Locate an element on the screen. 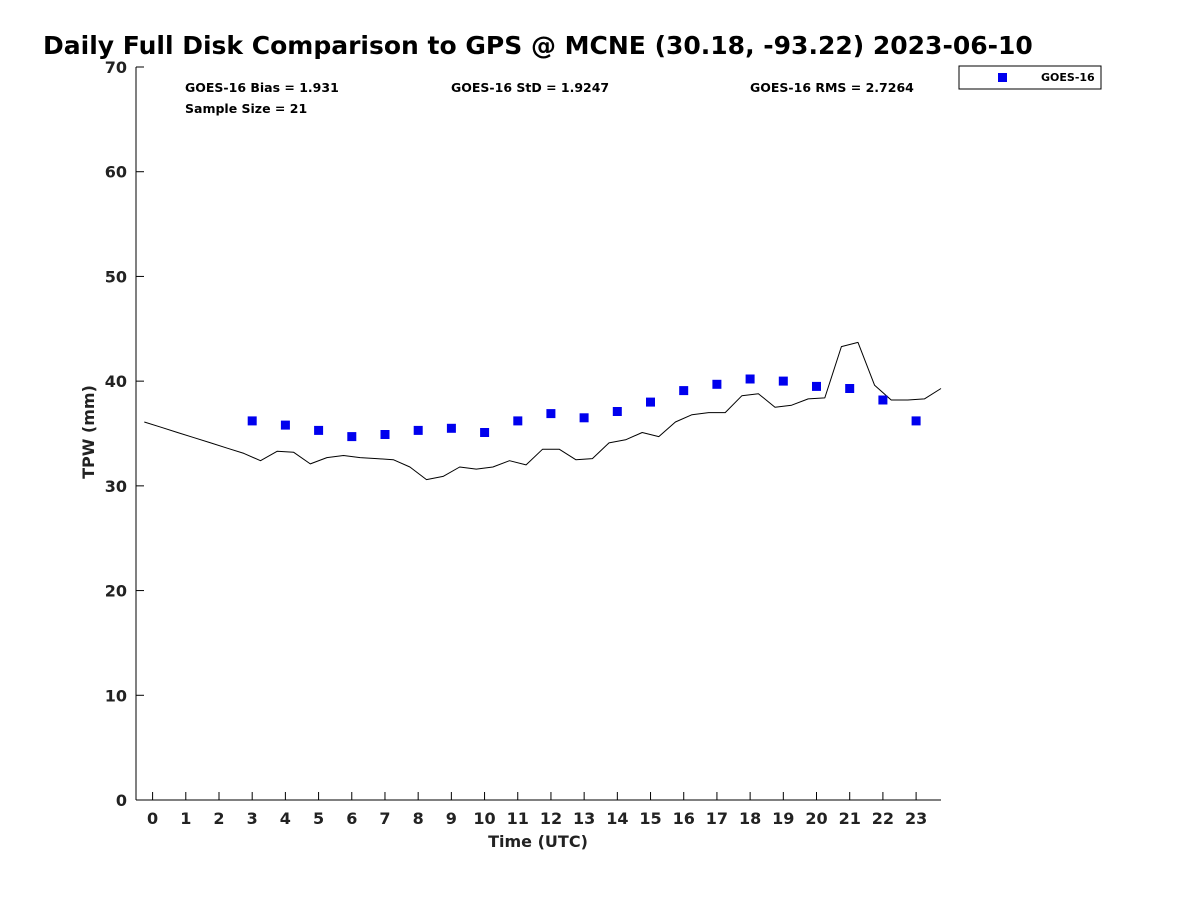 This screenshot has width=1200, height=900. legend-marker-goes16 is located at coordinates (1002, 77).